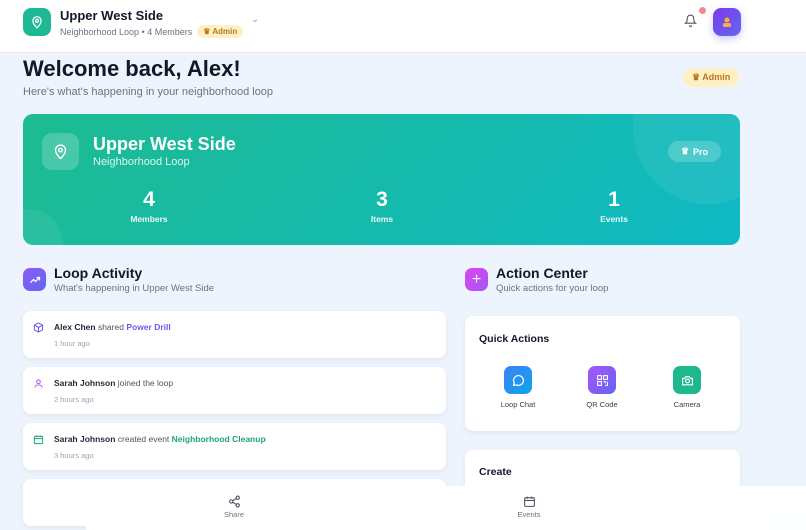  Describe the element at coordinates (38, 327) in the screenshot. I see `box-icon` at that location.